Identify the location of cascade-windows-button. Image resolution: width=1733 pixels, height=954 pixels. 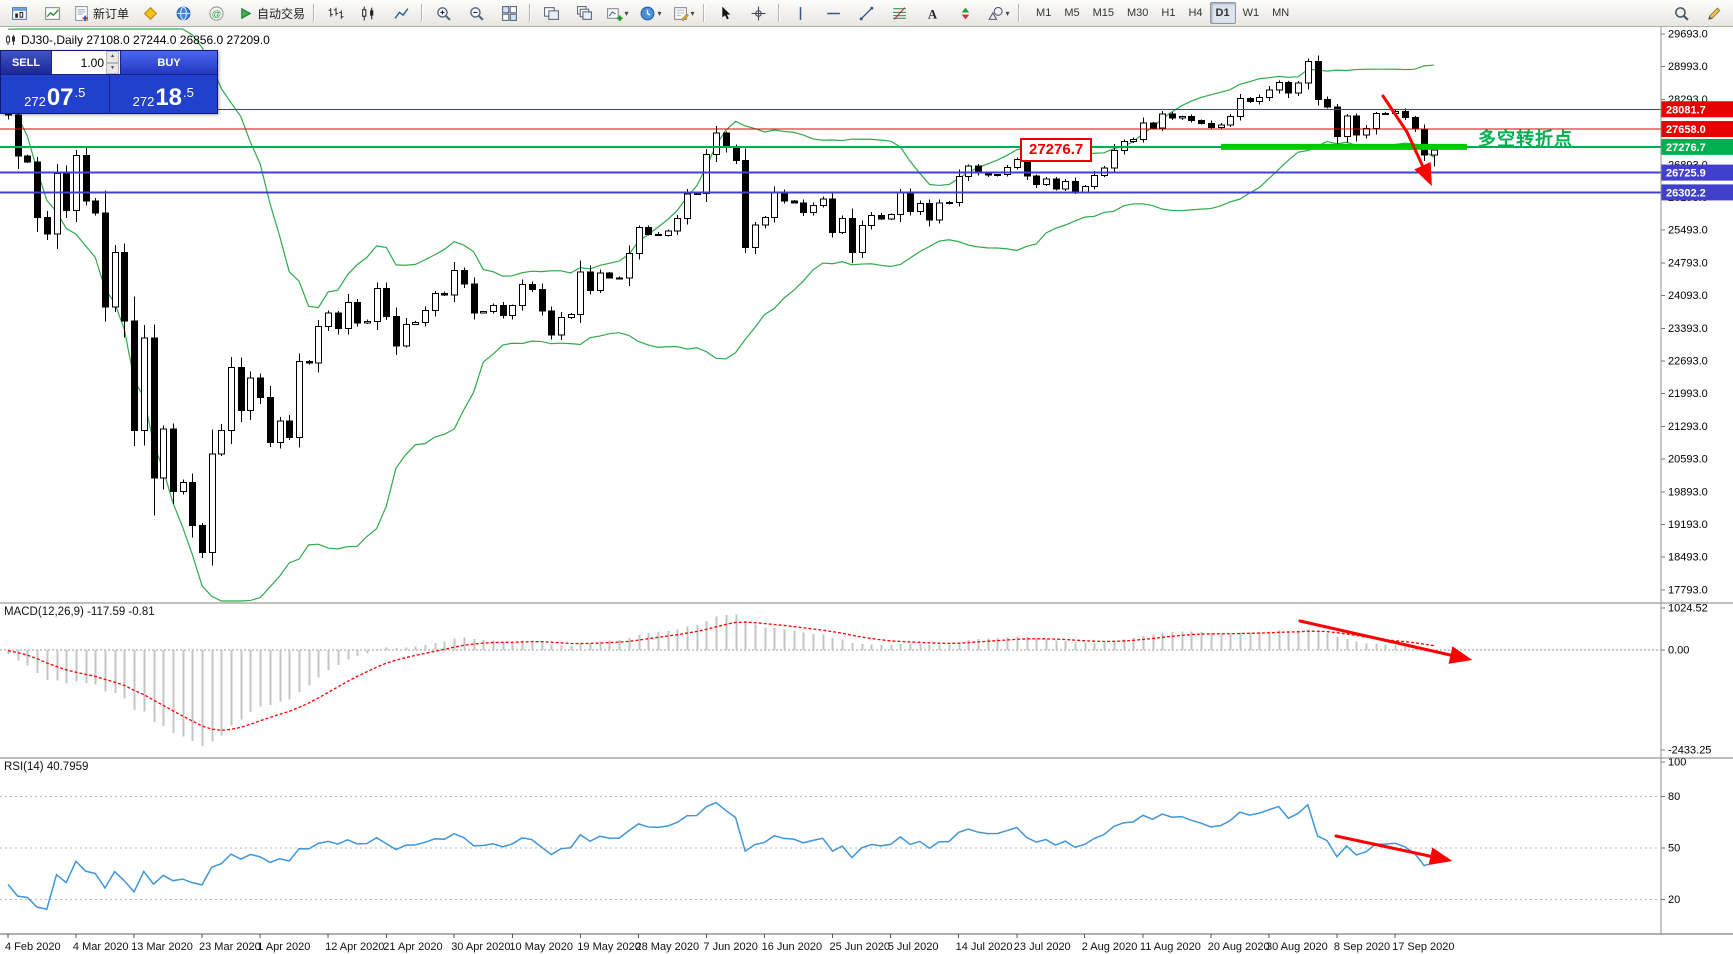
(584, 13).